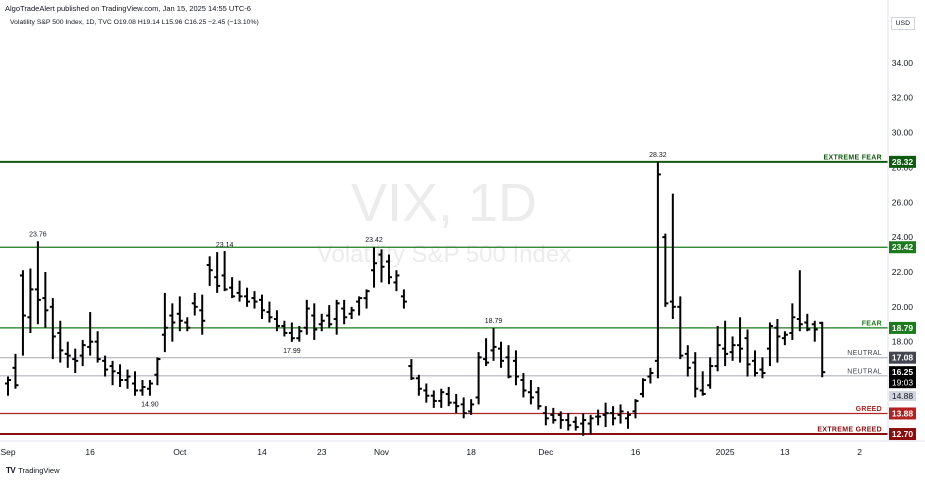  I want to click on countdown-label: 19:03, so click(903, 383).